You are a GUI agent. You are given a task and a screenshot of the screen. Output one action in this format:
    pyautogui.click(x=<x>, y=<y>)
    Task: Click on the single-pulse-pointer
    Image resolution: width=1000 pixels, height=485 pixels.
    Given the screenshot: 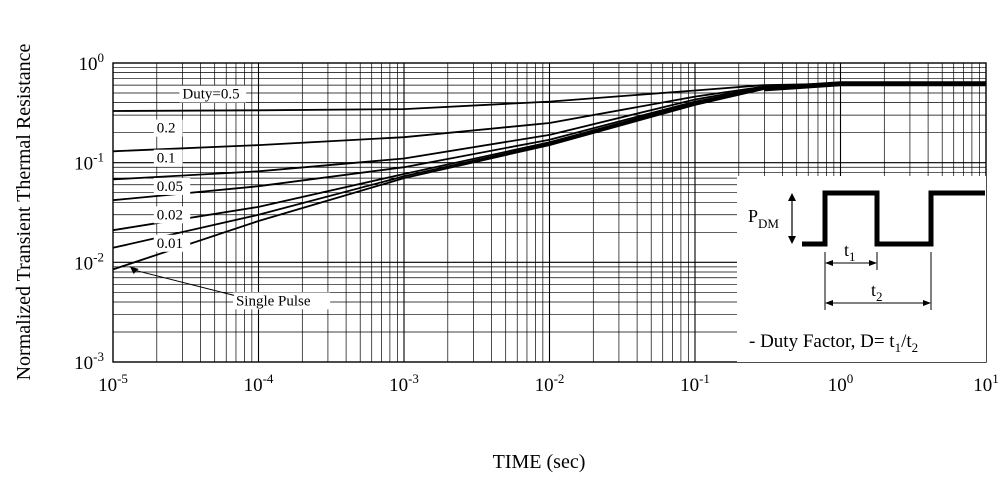 What is the action you would take?
    pyautogui.click(x=184, y=282)
    